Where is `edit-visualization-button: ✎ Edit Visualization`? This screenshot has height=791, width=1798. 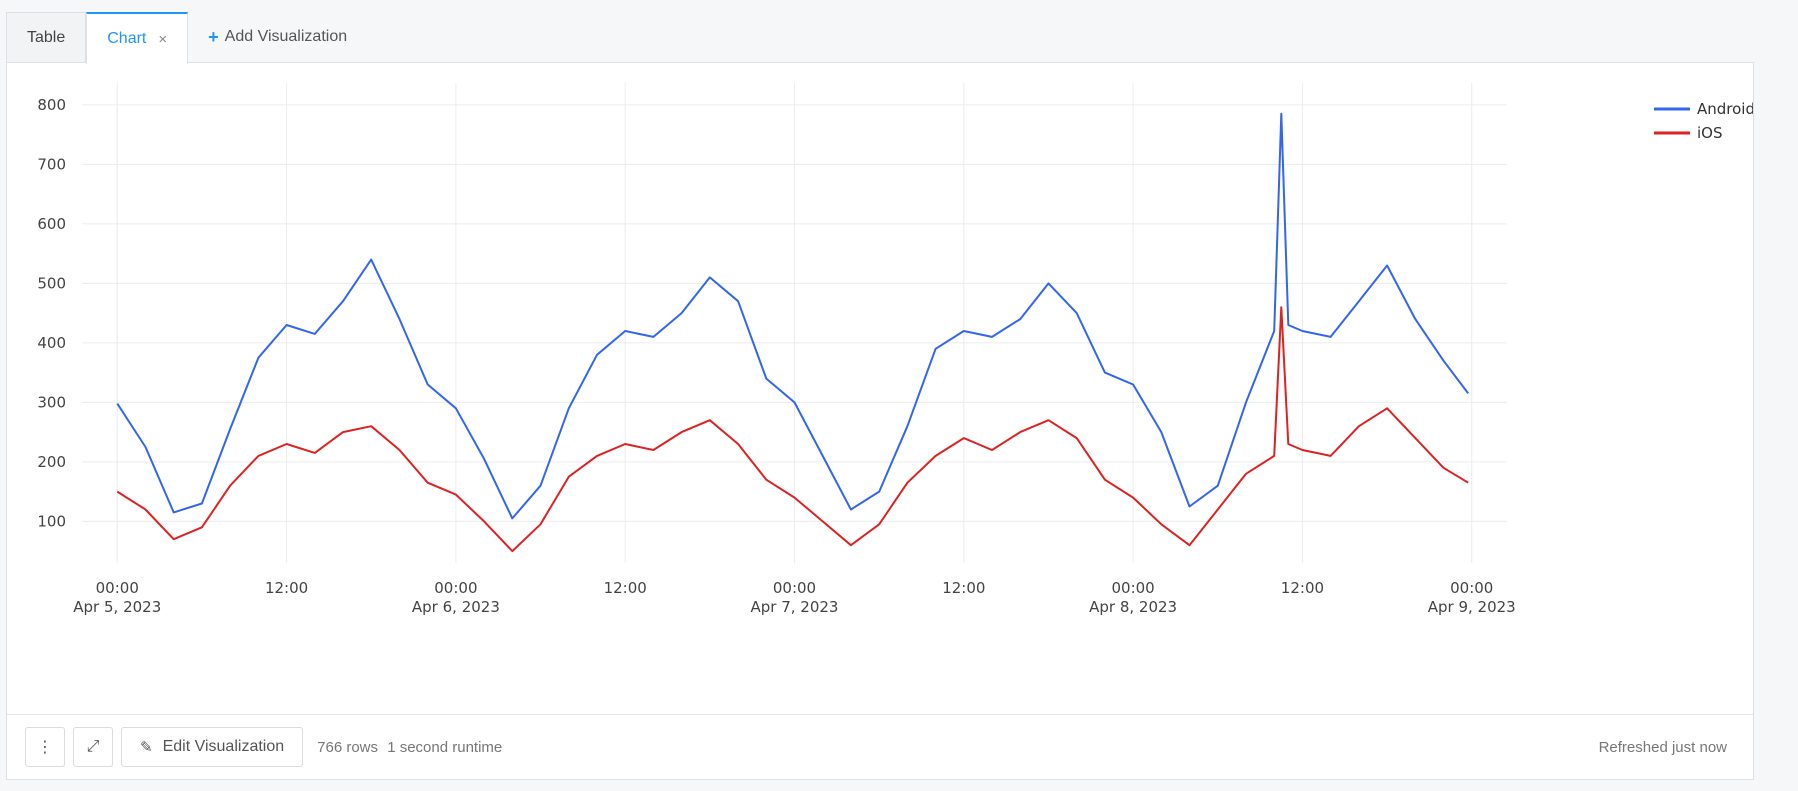
edit-visualization-button: ✎ Edit Visualization is located at coordinates (212, 747).